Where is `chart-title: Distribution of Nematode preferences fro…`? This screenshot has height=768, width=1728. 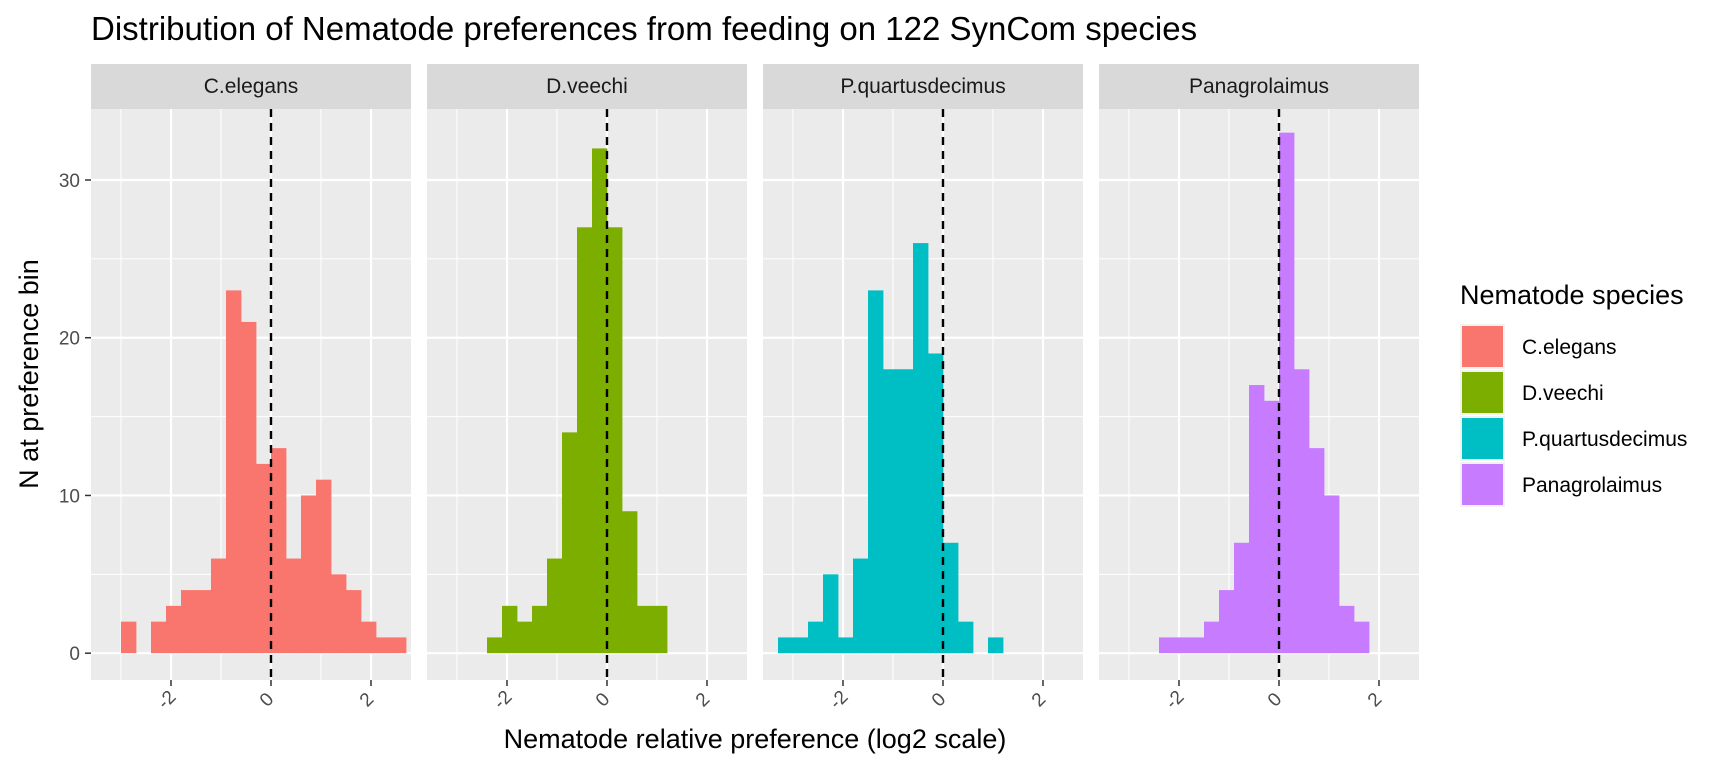
chart-title: Distribution of Nematode preferences fro… is located at coordinates (644, 28).